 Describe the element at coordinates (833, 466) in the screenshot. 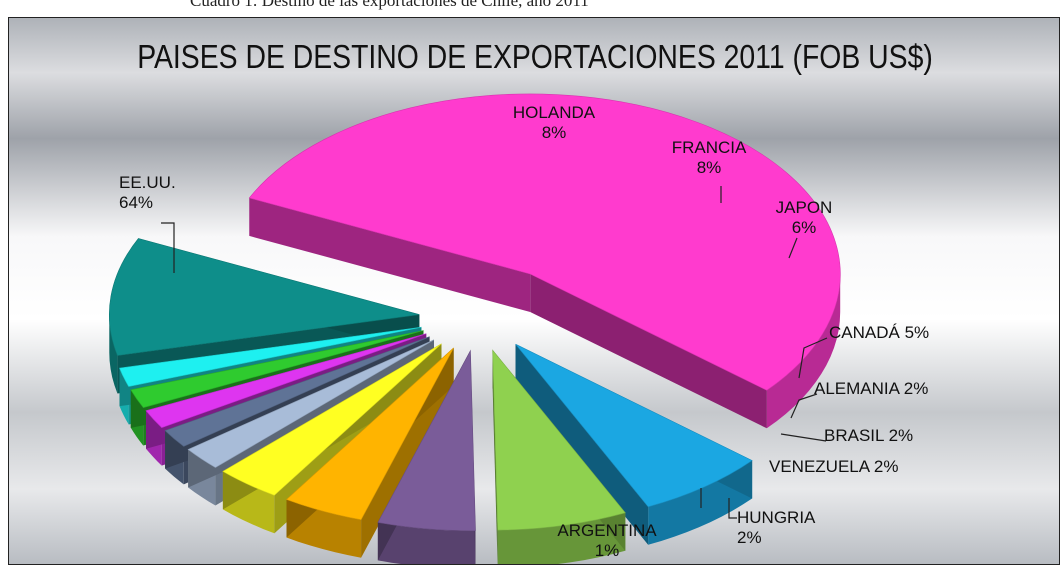

I see `slice-label-venezuela: VENEZUELA 2%` at that location.